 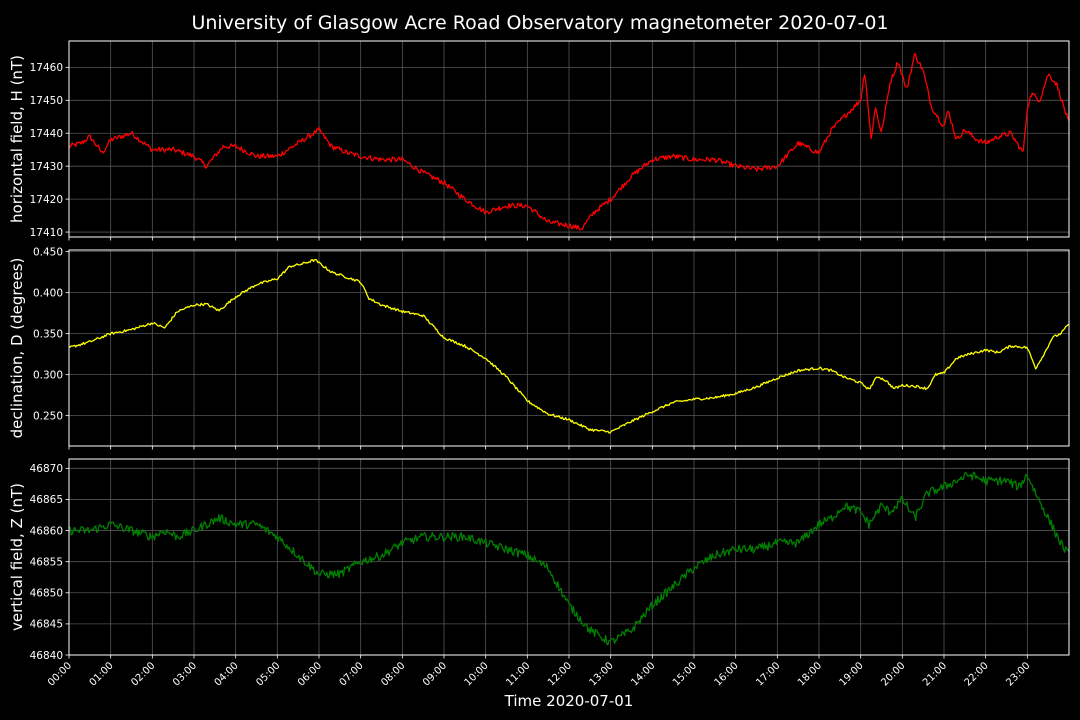 I want to click on y-tick-label: 17410, so click(x=46, y=233).